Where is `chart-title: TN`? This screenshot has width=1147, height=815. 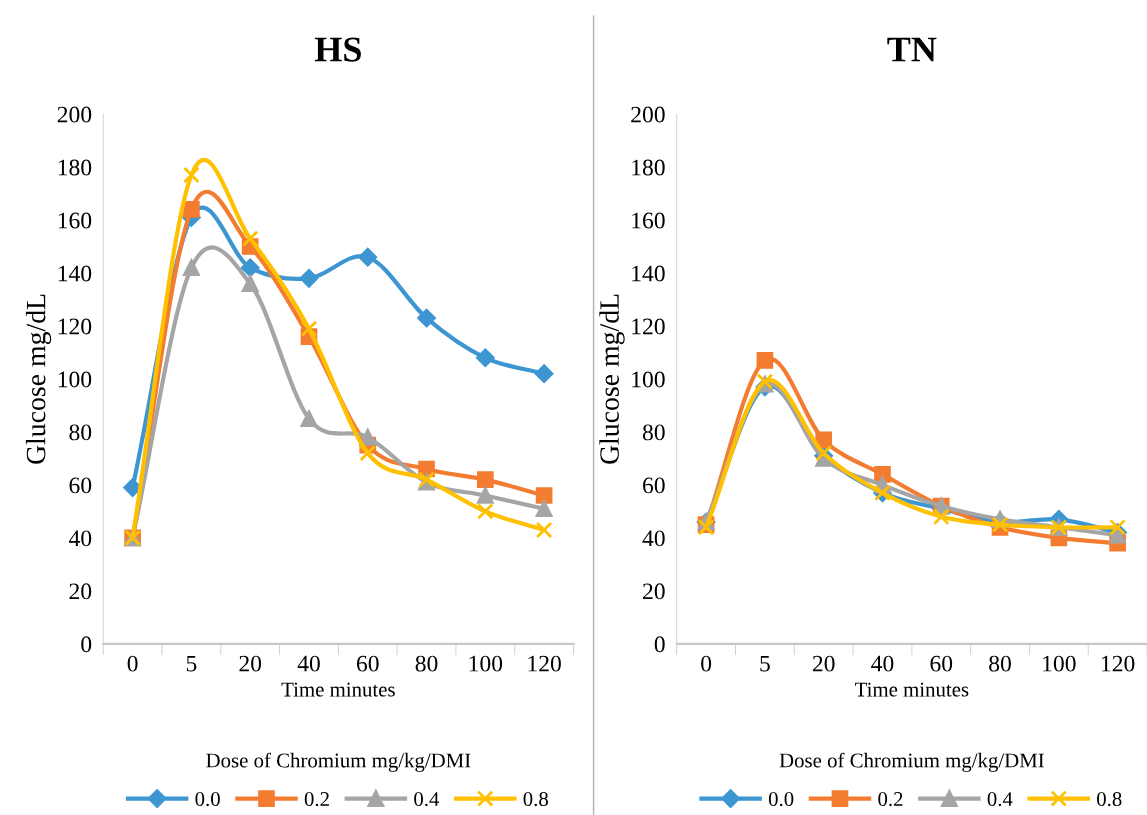
chart-title: TN is located at coordinates (912, 49).